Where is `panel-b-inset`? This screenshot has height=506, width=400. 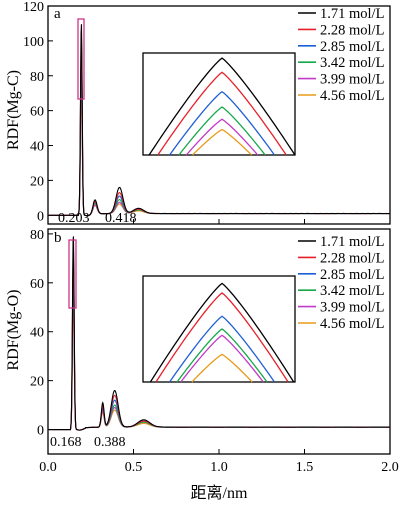
panel-b-inset is located at coordinates (219, 329).